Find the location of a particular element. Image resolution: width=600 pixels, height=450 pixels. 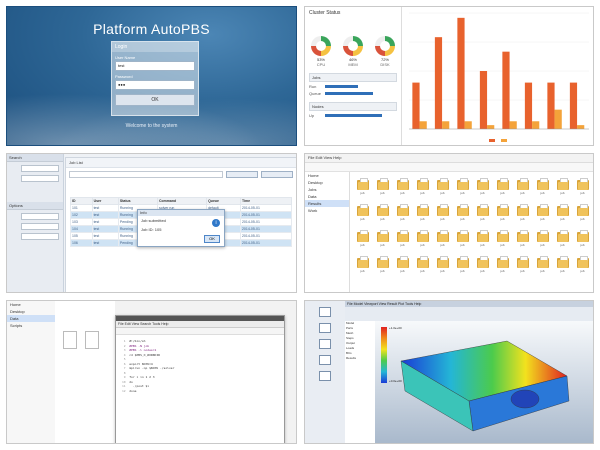

column-header: Time is located at coordinates (266, 201).